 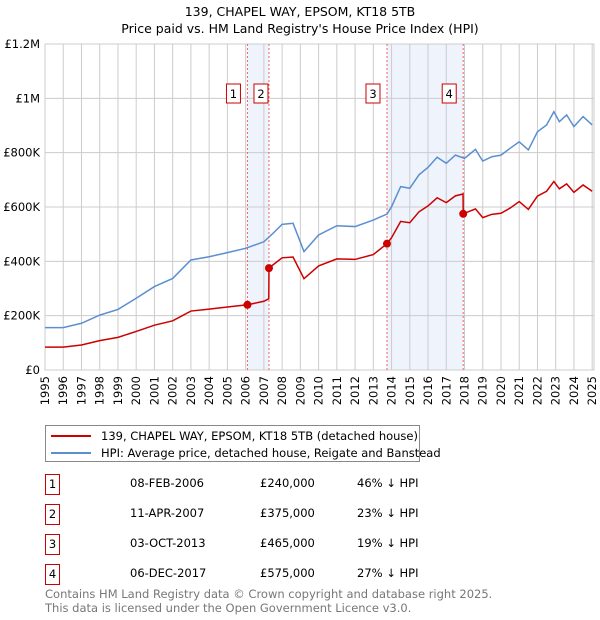 What do you see at coordinates (388, 573) in the screenshot?
I see `transaction-hpi-diff: 27% ↓ HPI` at bounding box center [388, 573].